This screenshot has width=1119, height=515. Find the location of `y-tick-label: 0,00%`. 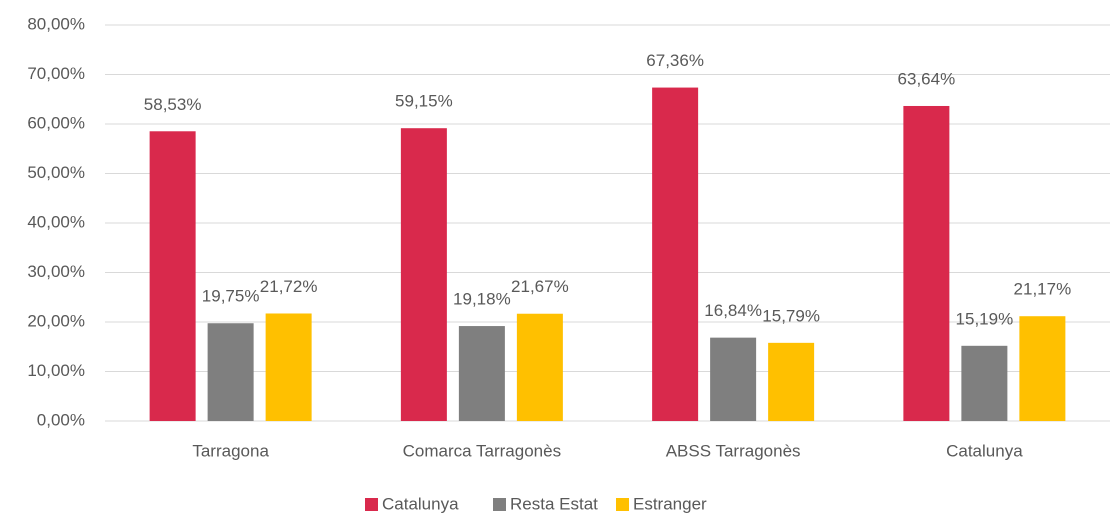

y-tick-label: 0,00% is located at coordinates (61, 419).